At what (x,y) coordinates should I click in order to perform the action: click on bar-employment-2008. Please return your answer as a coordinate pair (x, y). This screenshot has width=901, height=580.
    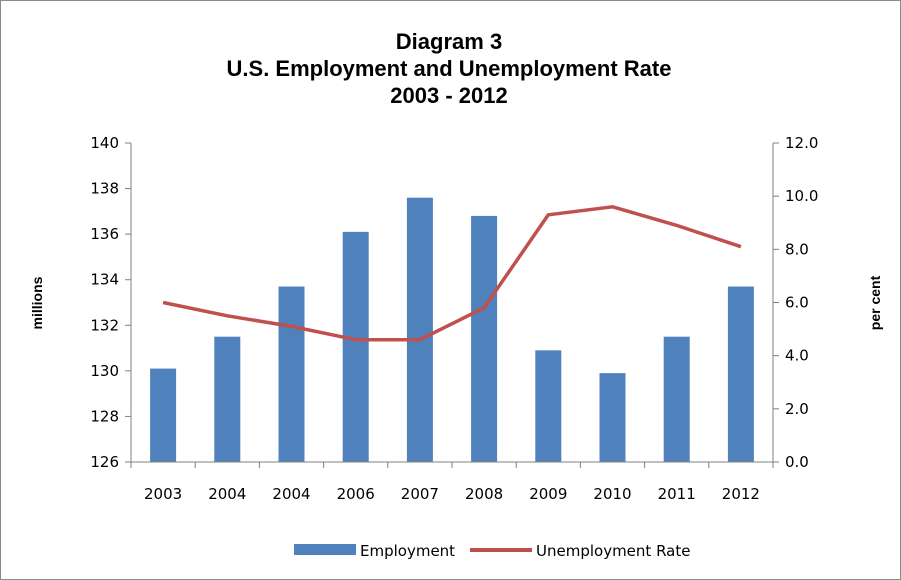
    Looking at the image, I should click on (484, 338).